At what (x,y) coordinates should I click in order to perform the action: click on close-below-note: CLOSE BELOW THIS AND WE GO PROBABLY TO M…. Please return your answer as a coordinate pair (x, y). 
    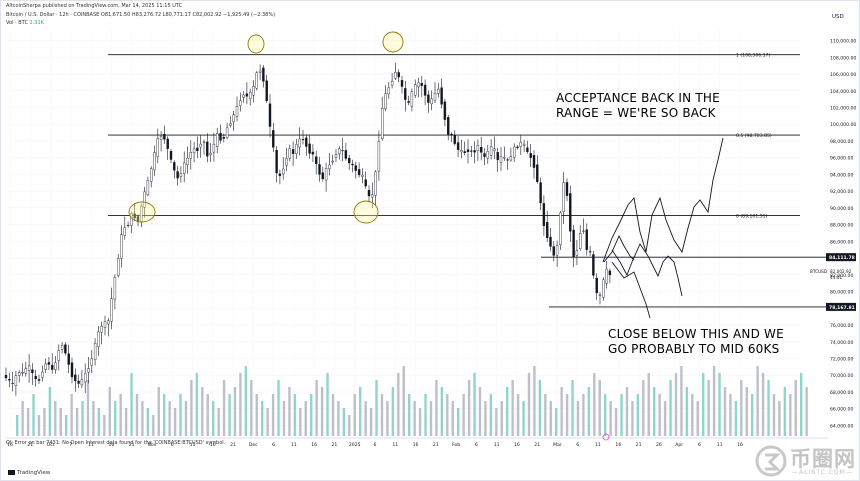
    Looking at the image, I should click on (696, 341).